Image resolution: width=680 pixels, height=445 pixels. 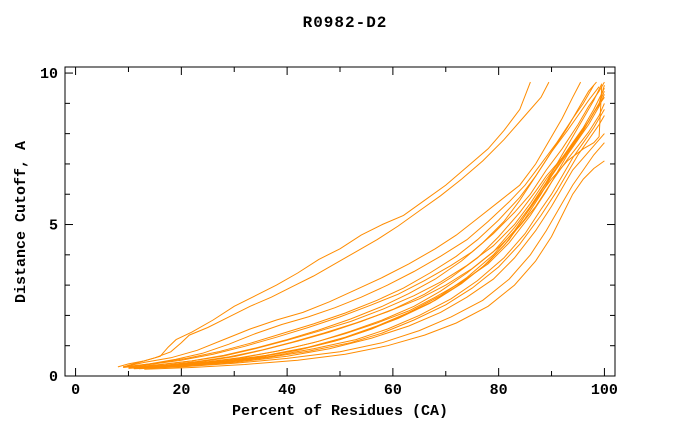 I want to click on x-tick-label: 0, so click(x=75, y=390).